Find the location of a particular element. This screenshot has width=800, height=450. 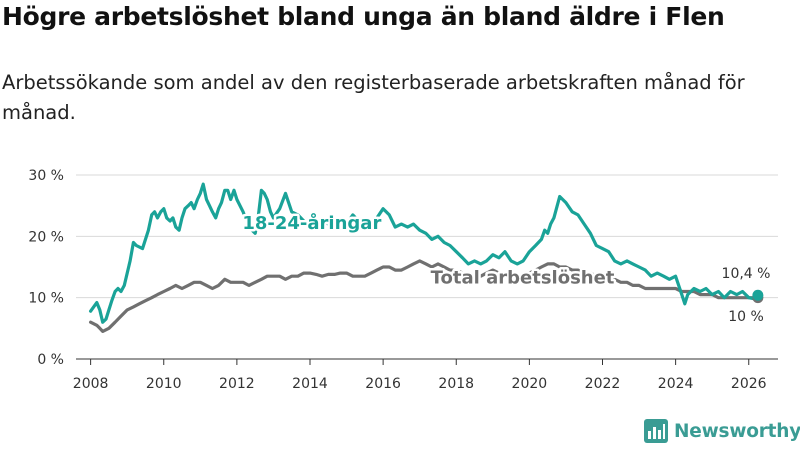

brand-name: Newsworthy is located at coordinates (737, 431).